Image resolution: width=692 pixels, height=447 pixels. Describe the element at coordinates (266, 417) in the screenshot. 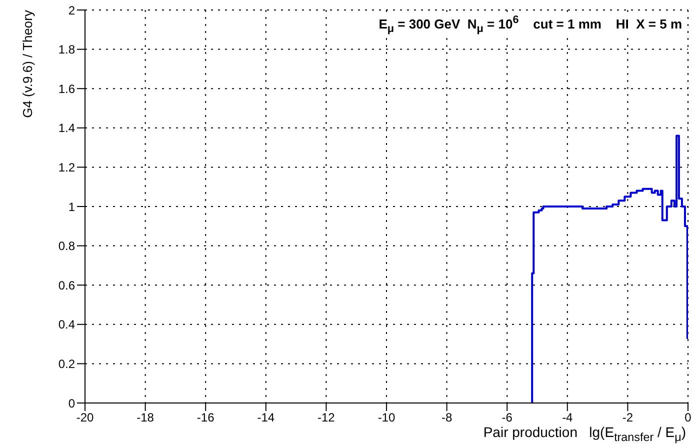

I see `x-tick-label: -14` at that location.